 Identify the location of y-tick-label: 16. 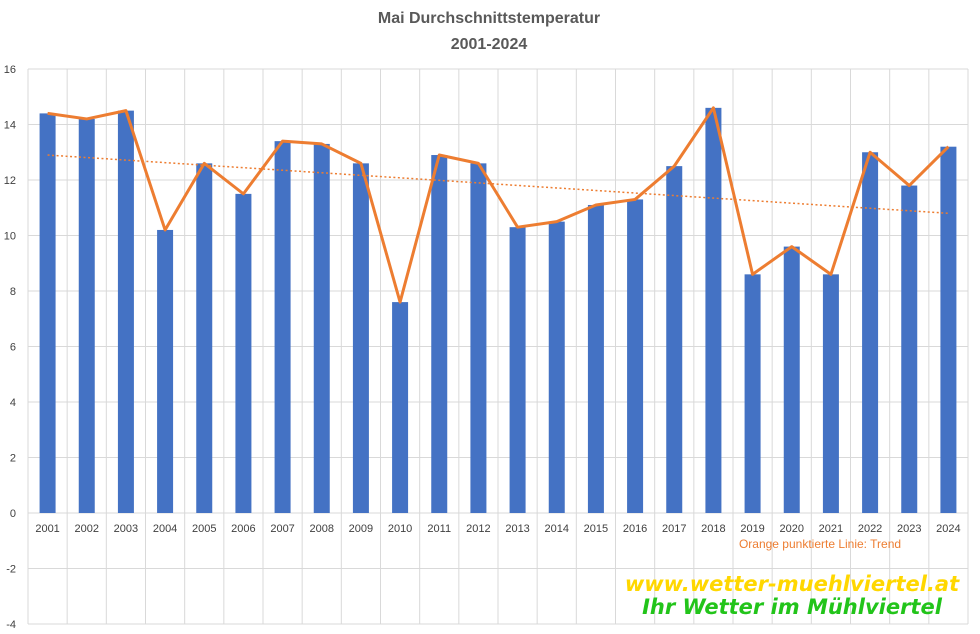
(10, 70).